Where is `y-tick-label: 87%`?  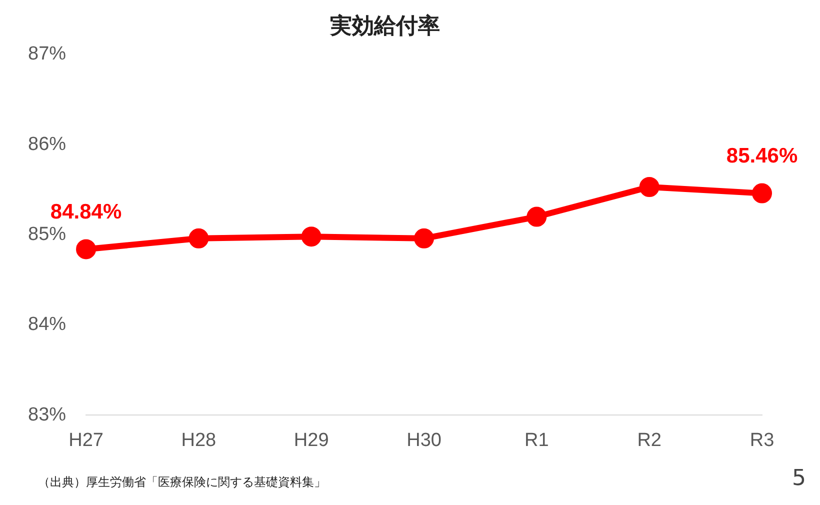 y-tick-label: 87% is located at coordinates (47, 54).